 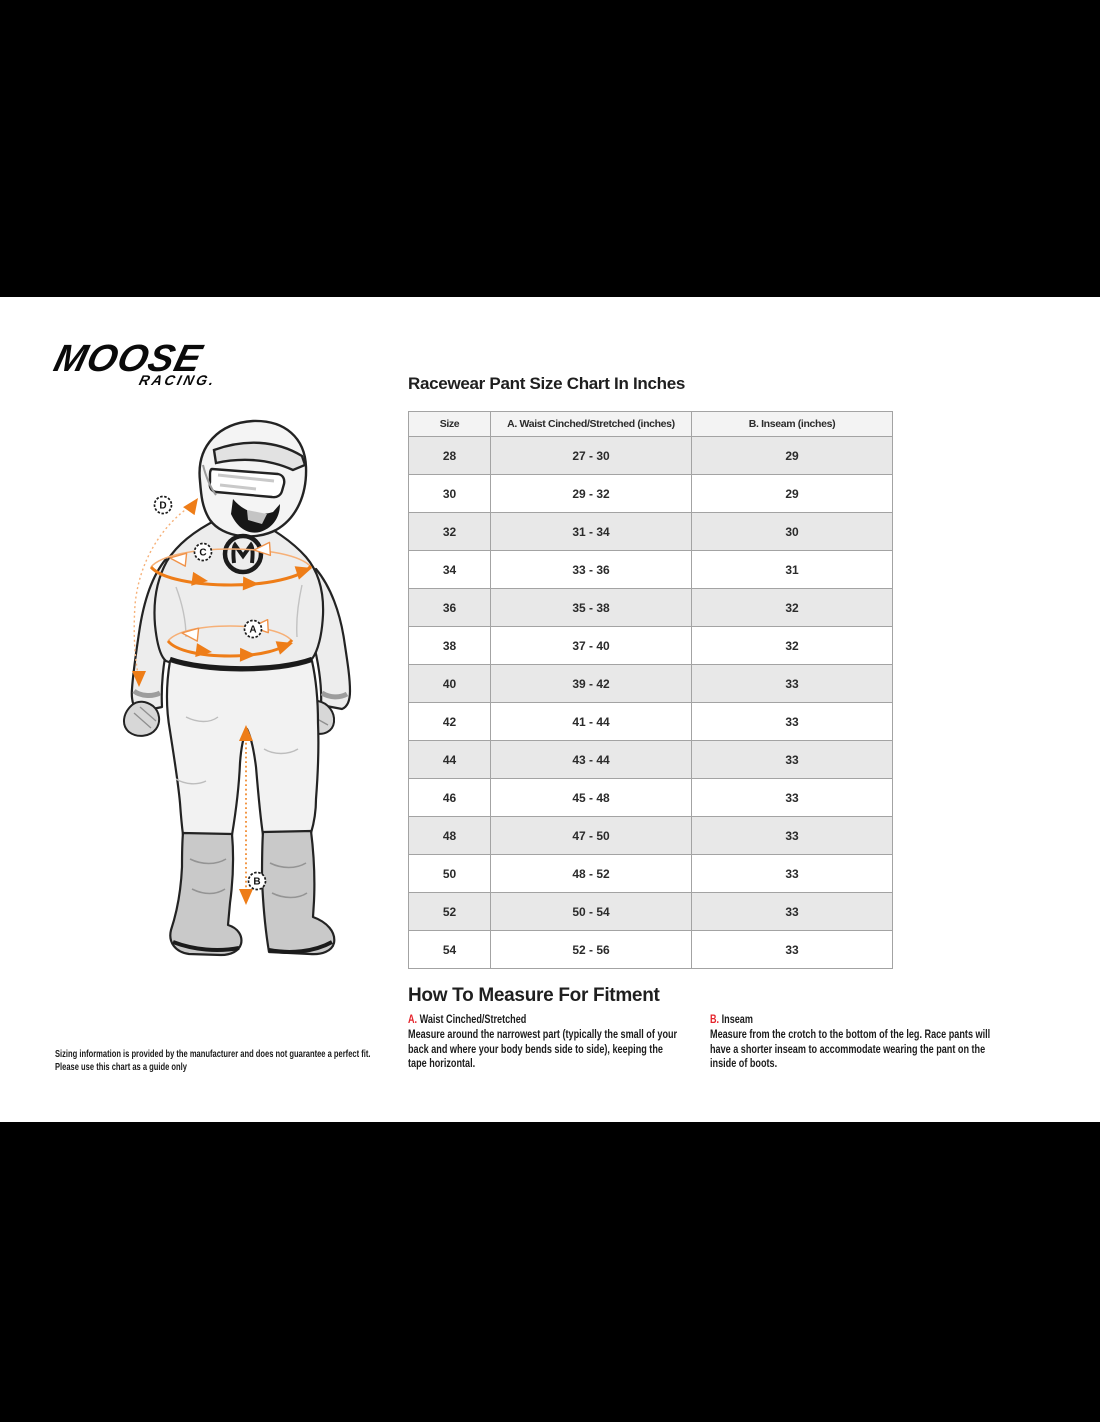 What do you see at coordinates (121, 1067) in the screenshot?
I see `disclaimer-line2: Please use this chart as a guide only` at bounding box center [121, 1067].